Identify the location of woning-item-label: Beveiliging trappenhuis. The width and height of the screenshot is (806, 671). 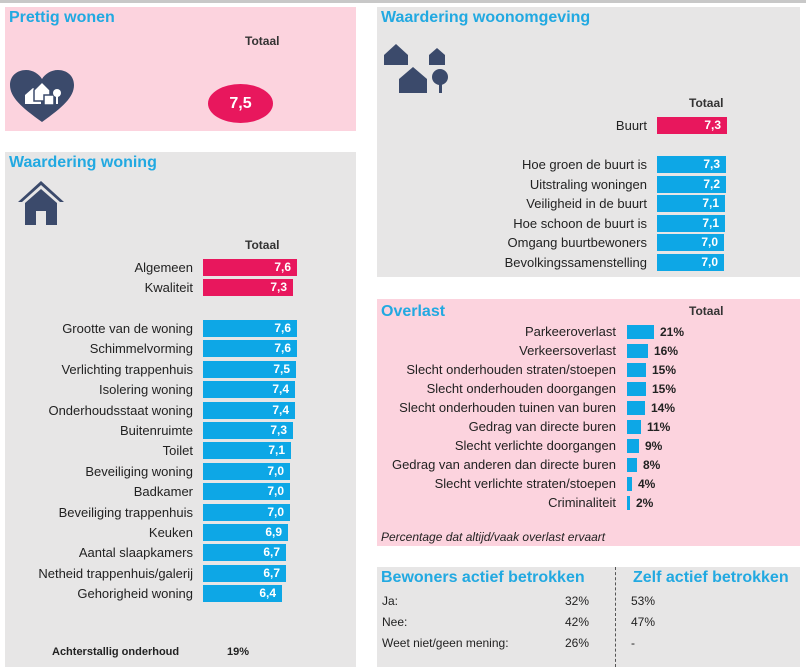
(125, 512).